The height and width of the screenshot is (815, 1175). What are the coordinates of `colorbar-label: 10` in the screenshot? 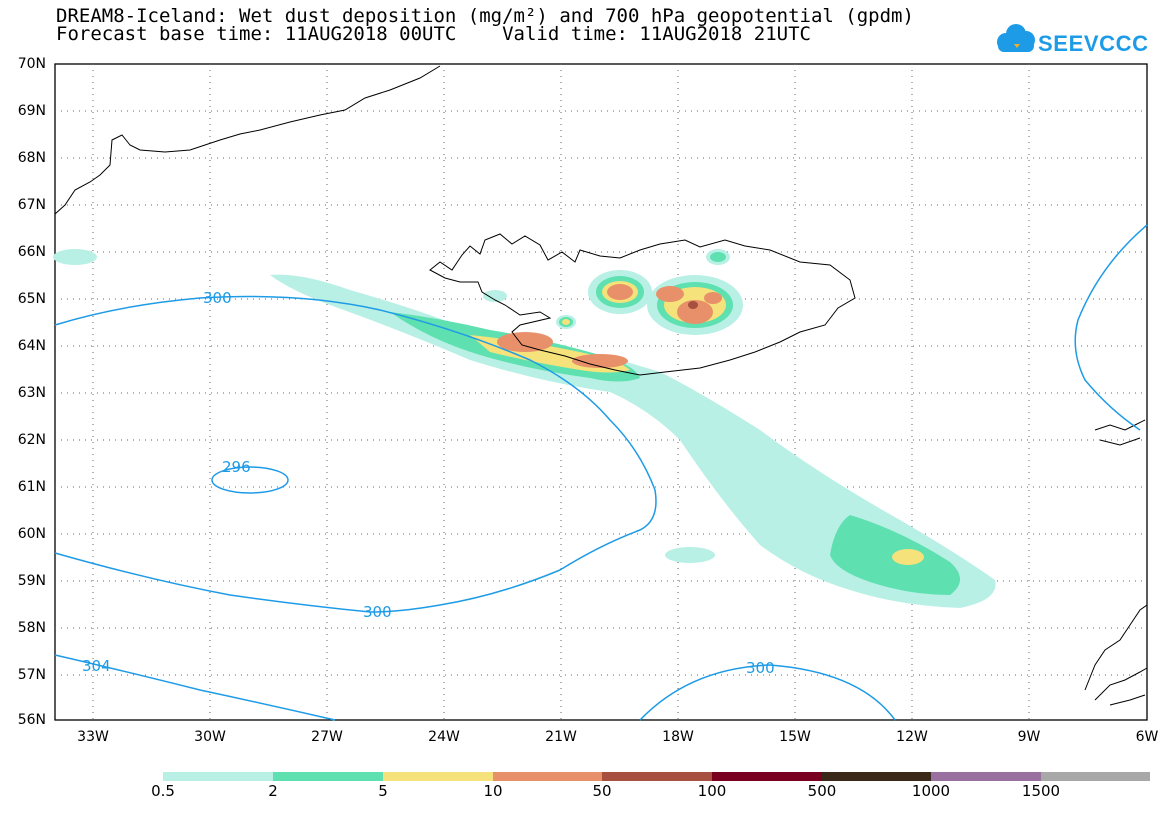 It's located at (493, 791).